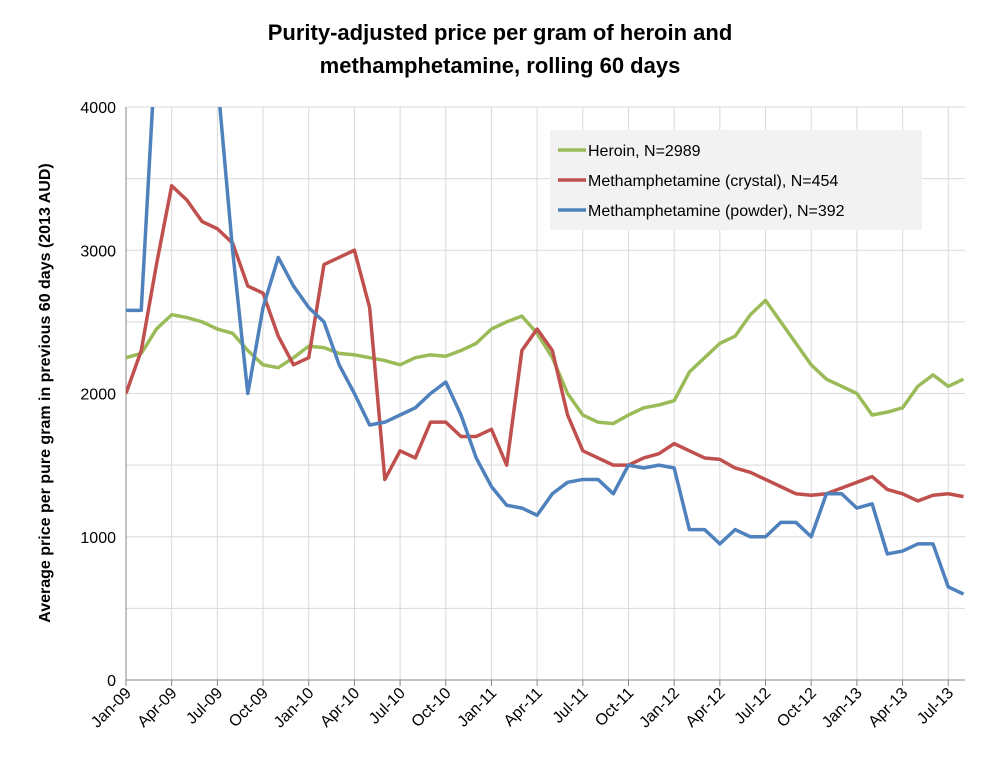 Image resolution: width=996 pixels, height=765 pixels. I want to click on legend-box, so click(736, 180).